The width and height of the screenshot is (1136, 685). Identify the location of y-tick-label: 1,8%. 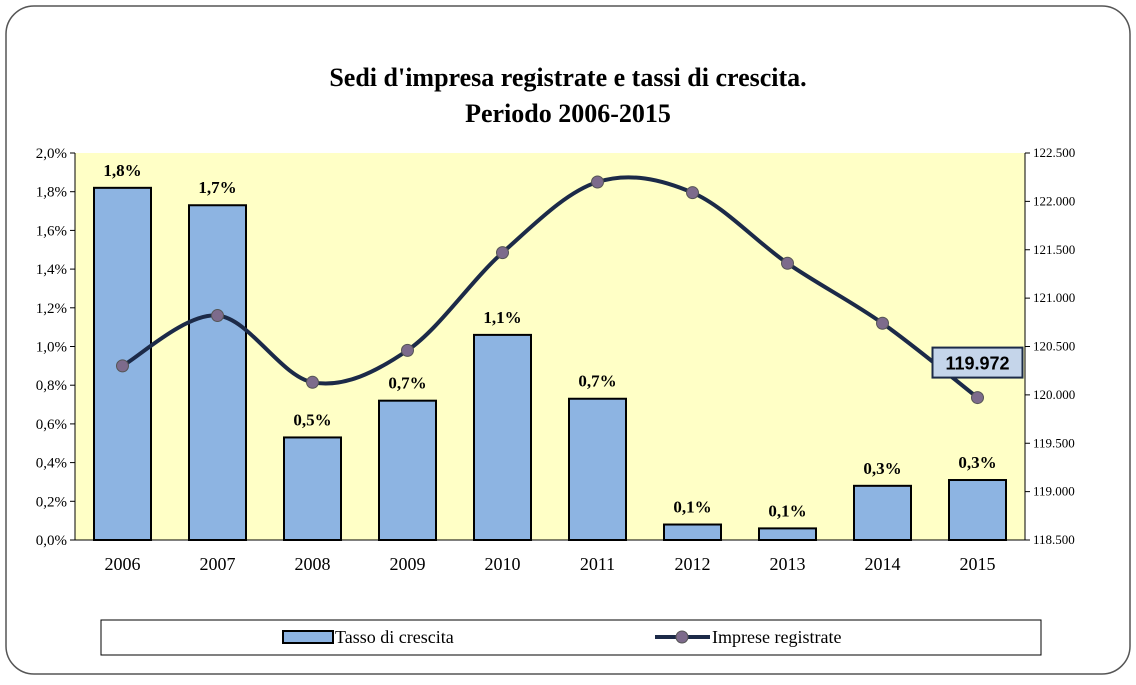
(51, 193).